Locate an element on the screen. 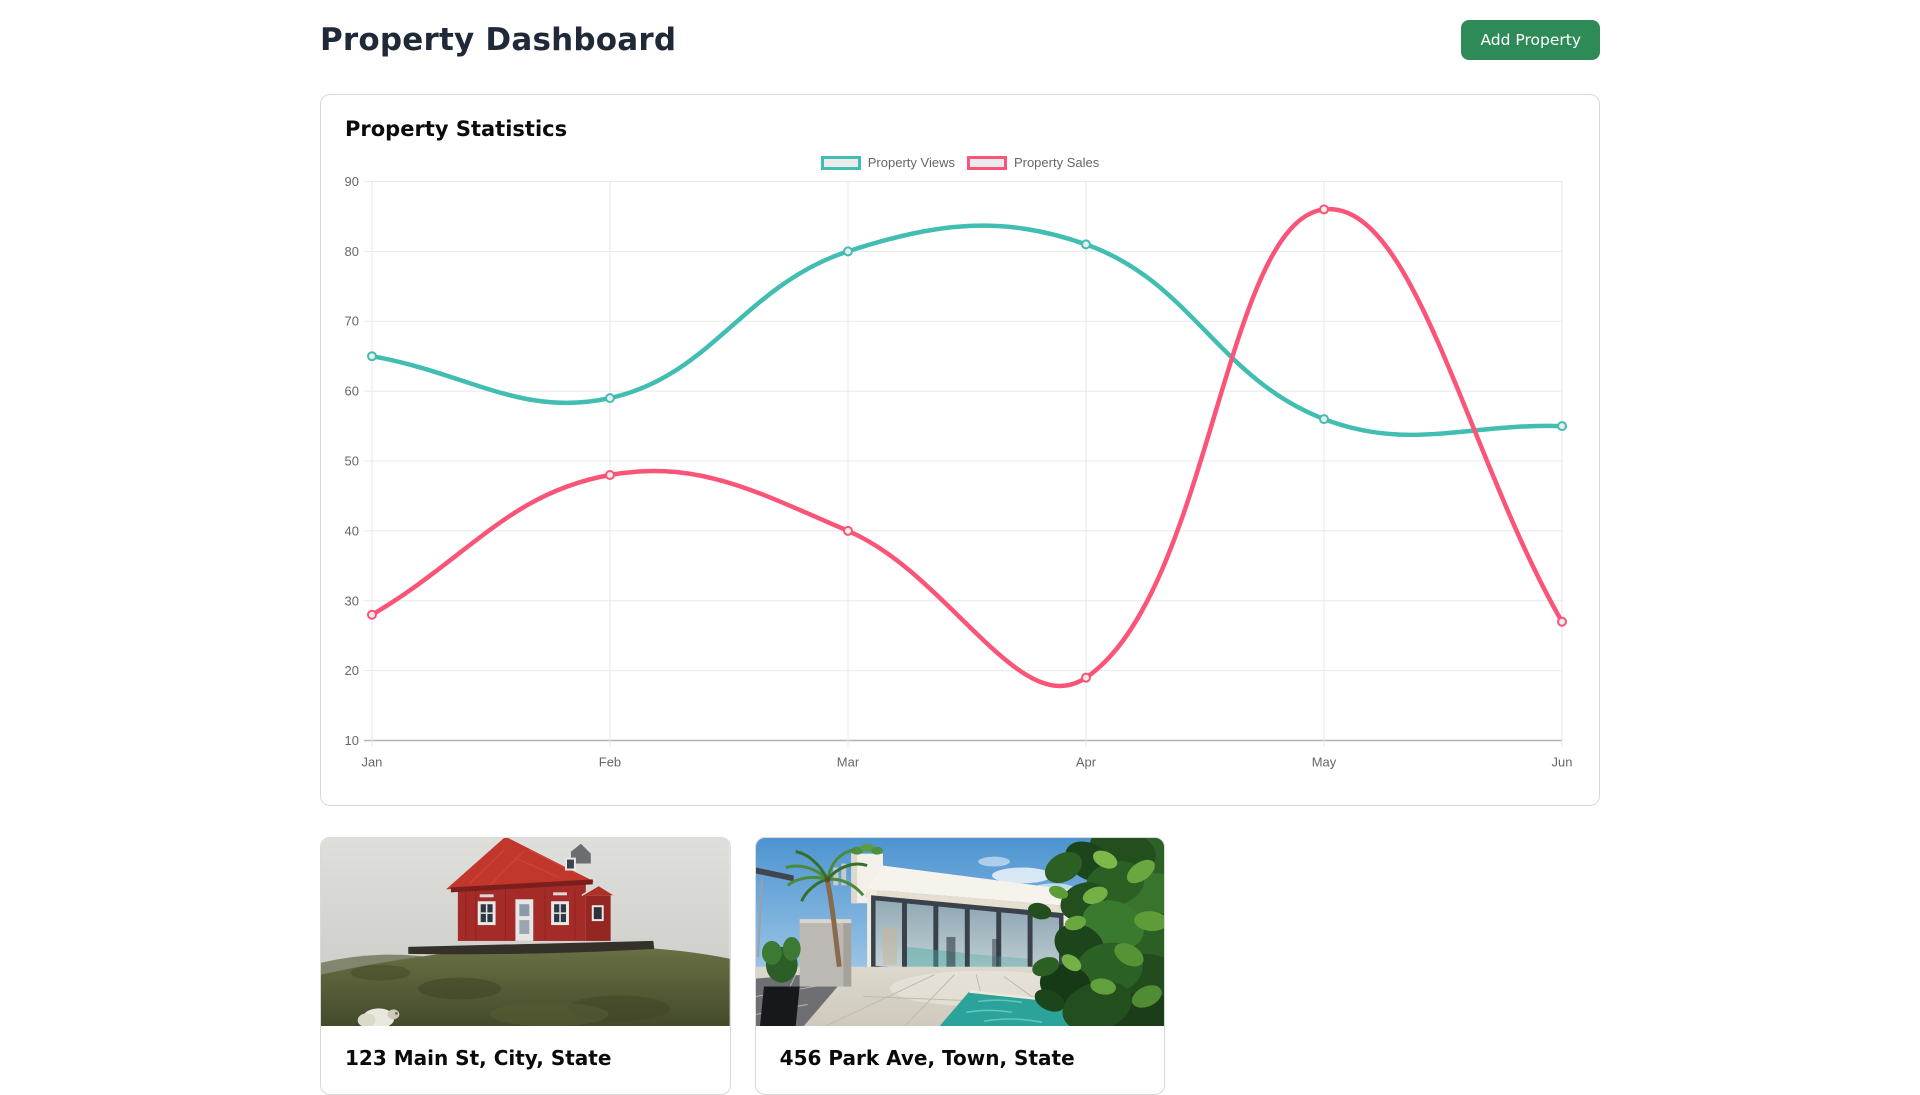  legend-item-property-views: Property Views is located at coordinates (887, 162).